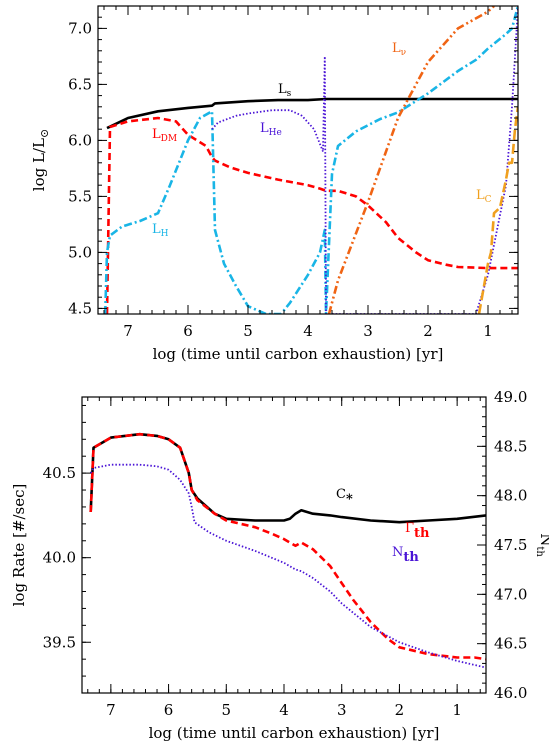  Describe the element at coordinates (510, 644) in the screenshot. I see `y-right-tick-label: 46.5` at that location.